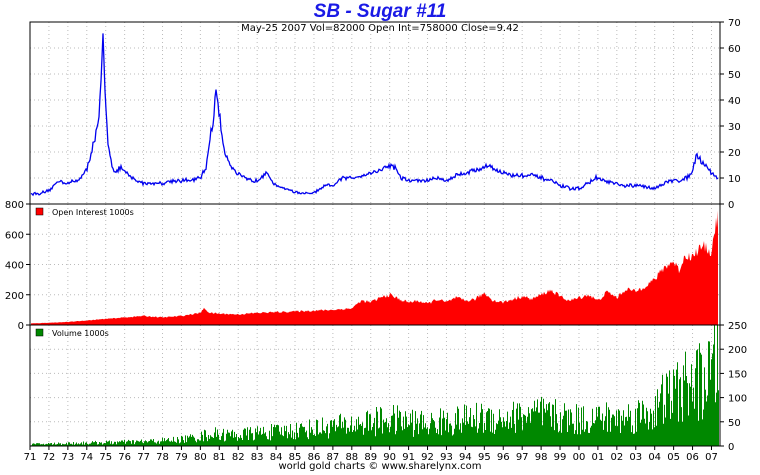  What do you see at coordinates (380, 11) in the screenshot?
I see `chart-title: SB - Sugar #11` at bounding box center [380, 11].